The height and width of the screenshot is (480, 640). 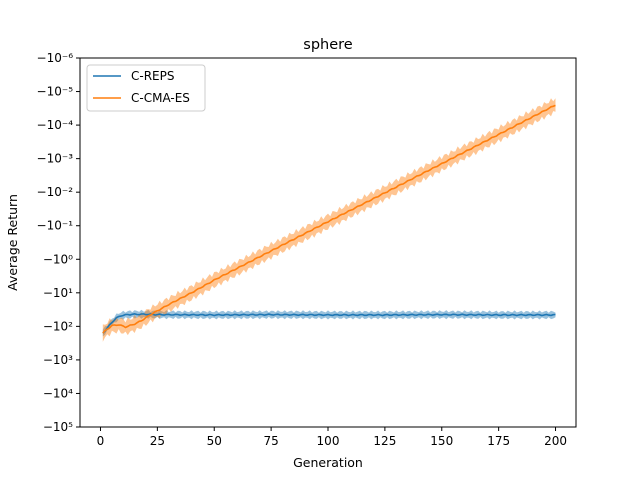 What do you see at coordinates (157, 441) in the screenshot?
I see `x-tick-label: 25` at bounding box center [157, 441].